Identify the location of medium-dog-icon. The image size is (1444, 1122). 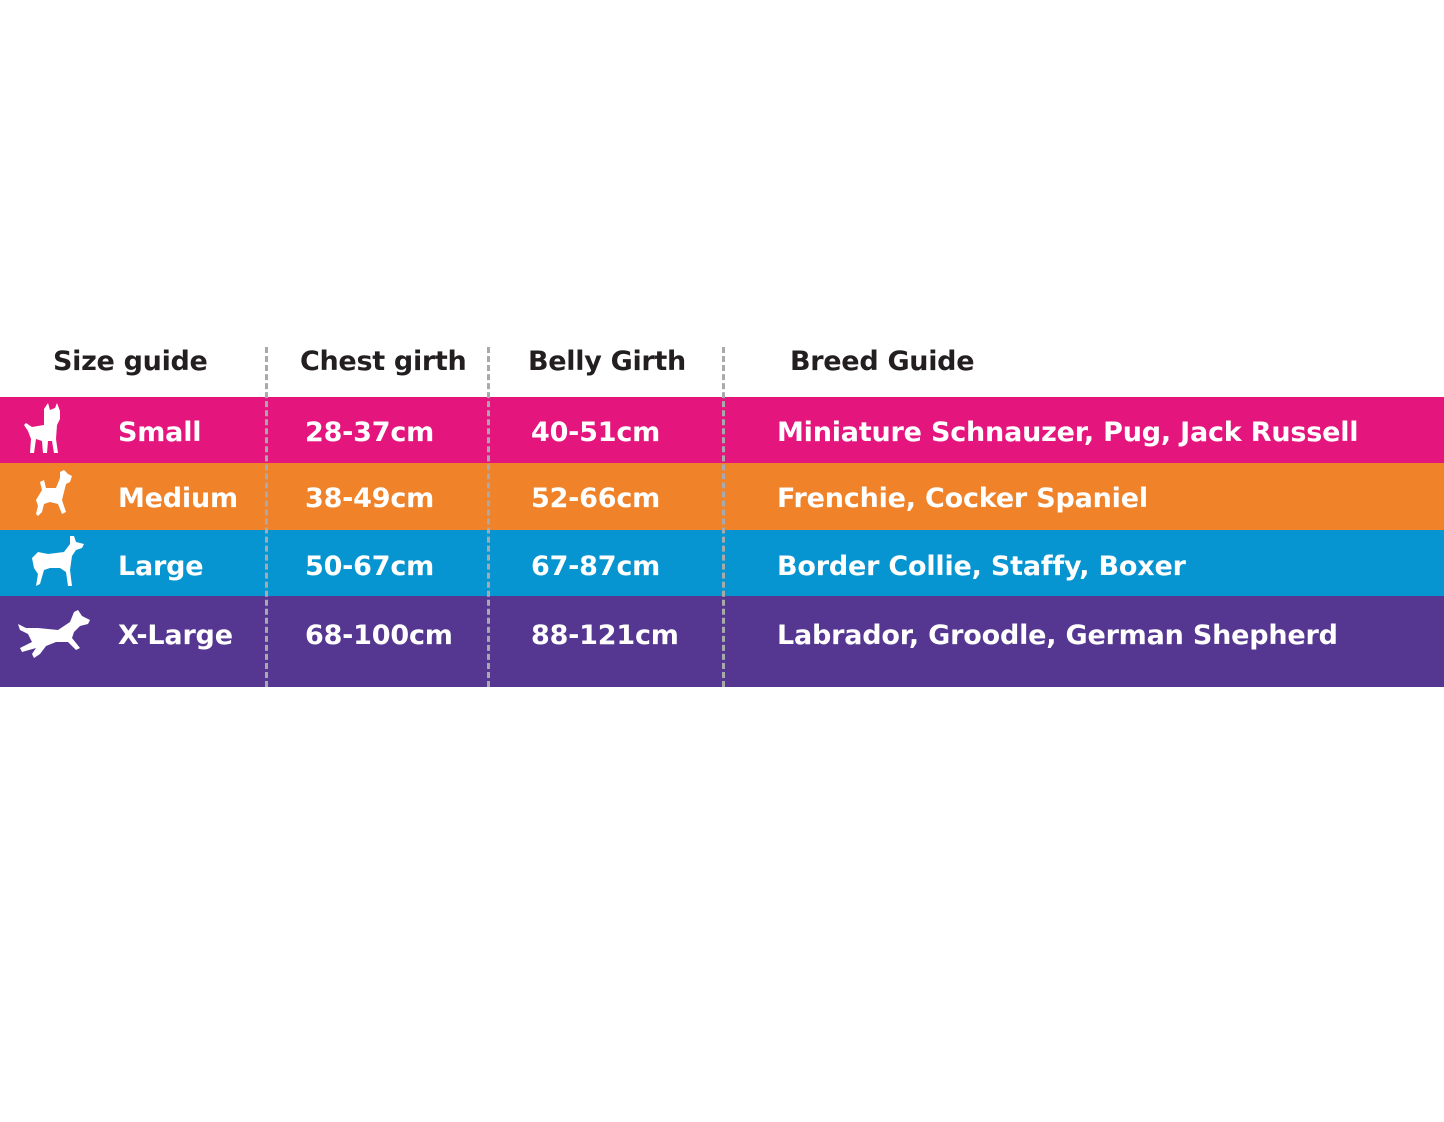
(54, 496).